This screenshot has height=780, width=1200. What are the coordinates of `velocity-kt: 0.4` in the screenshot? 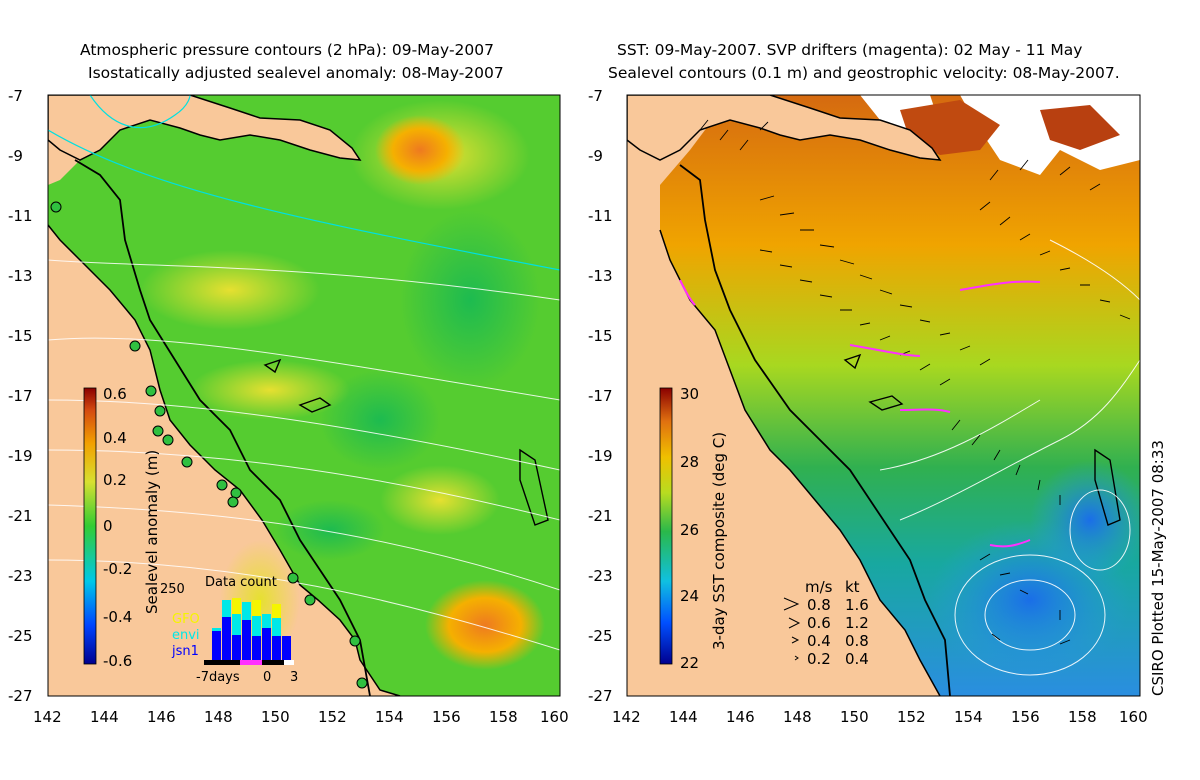 It's located at (857, 659).